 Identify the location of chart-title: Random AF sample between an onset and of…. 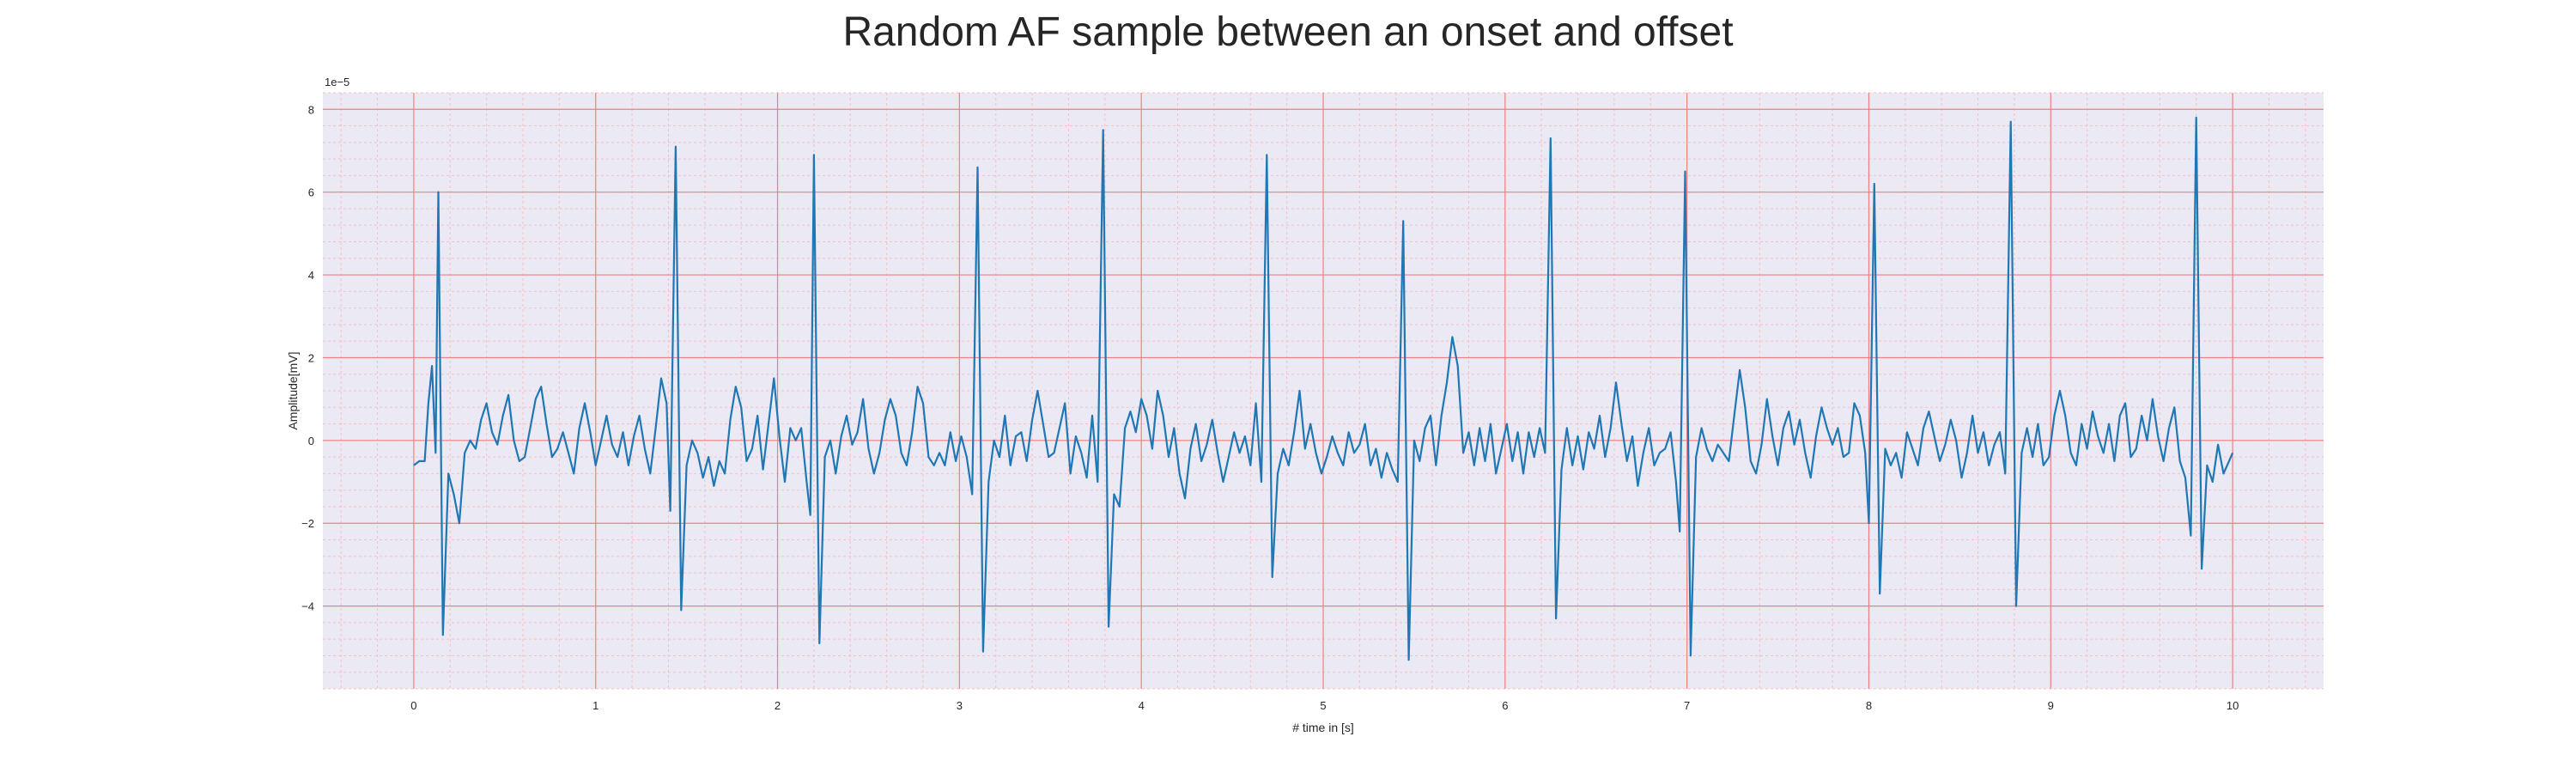
(1288, 32).